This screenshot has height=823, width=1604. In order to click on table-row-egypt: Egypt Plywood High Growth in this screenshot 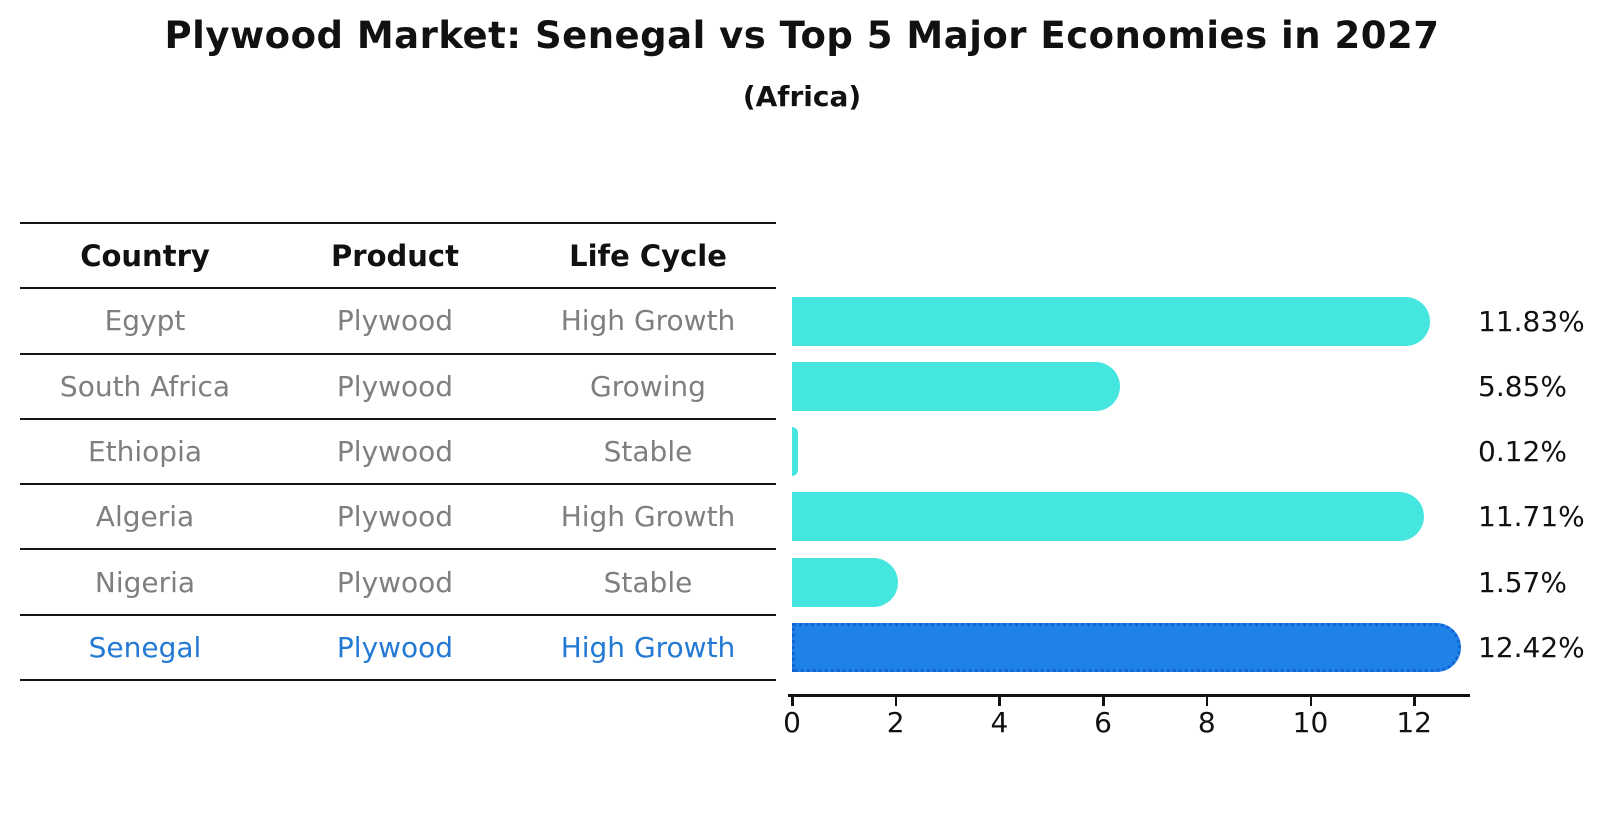, I will do `click(398, 319)`.